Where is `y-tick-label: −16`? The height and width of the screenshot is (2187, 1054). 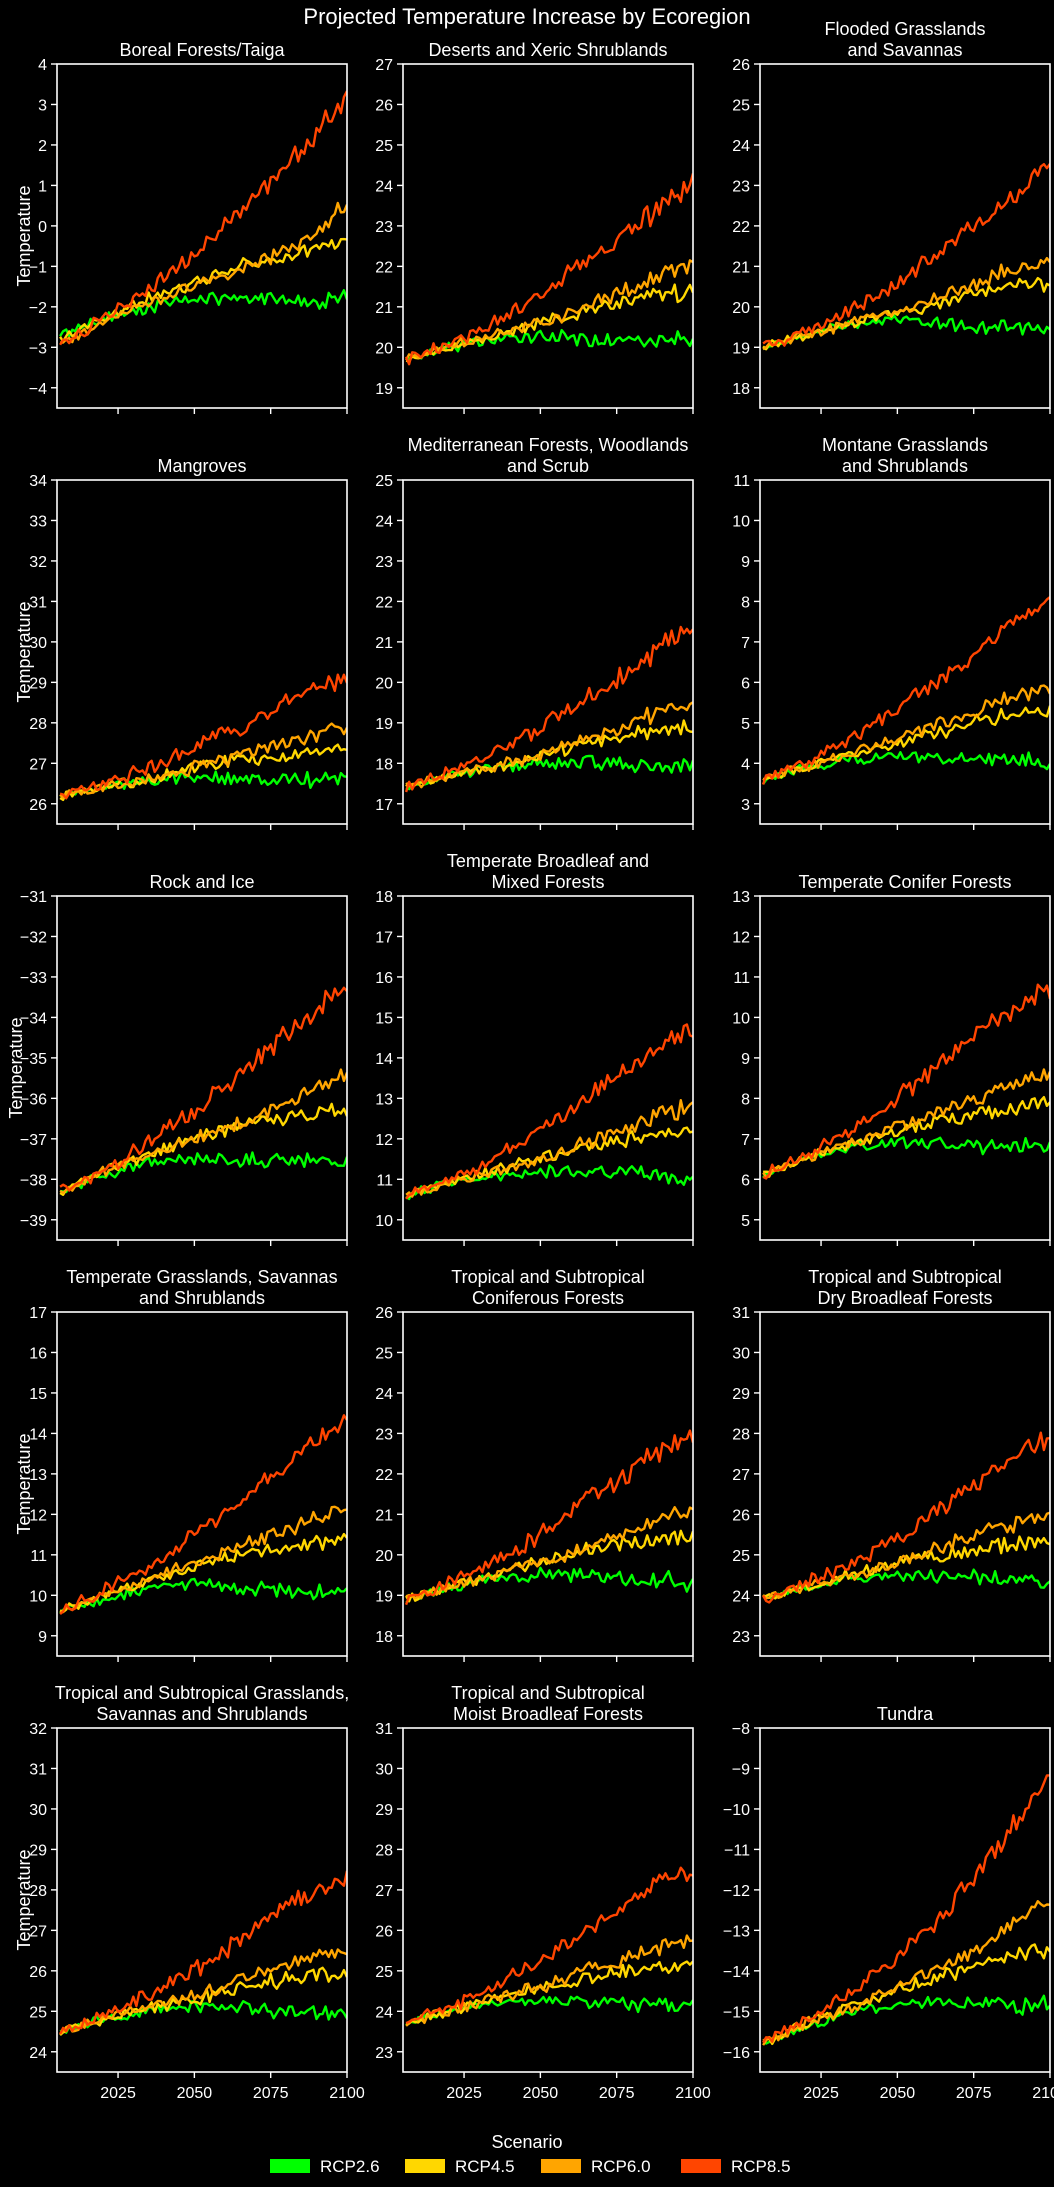 y-tick-label: −16 is located at coordinates (736, 2053).